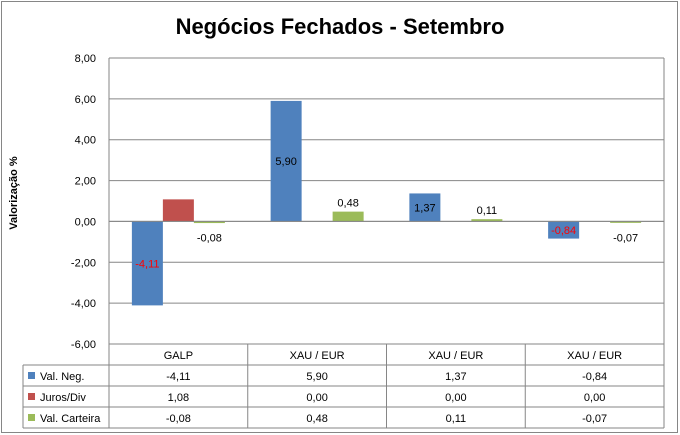  I want to click on data-label: 0,48, so click(347, 204).